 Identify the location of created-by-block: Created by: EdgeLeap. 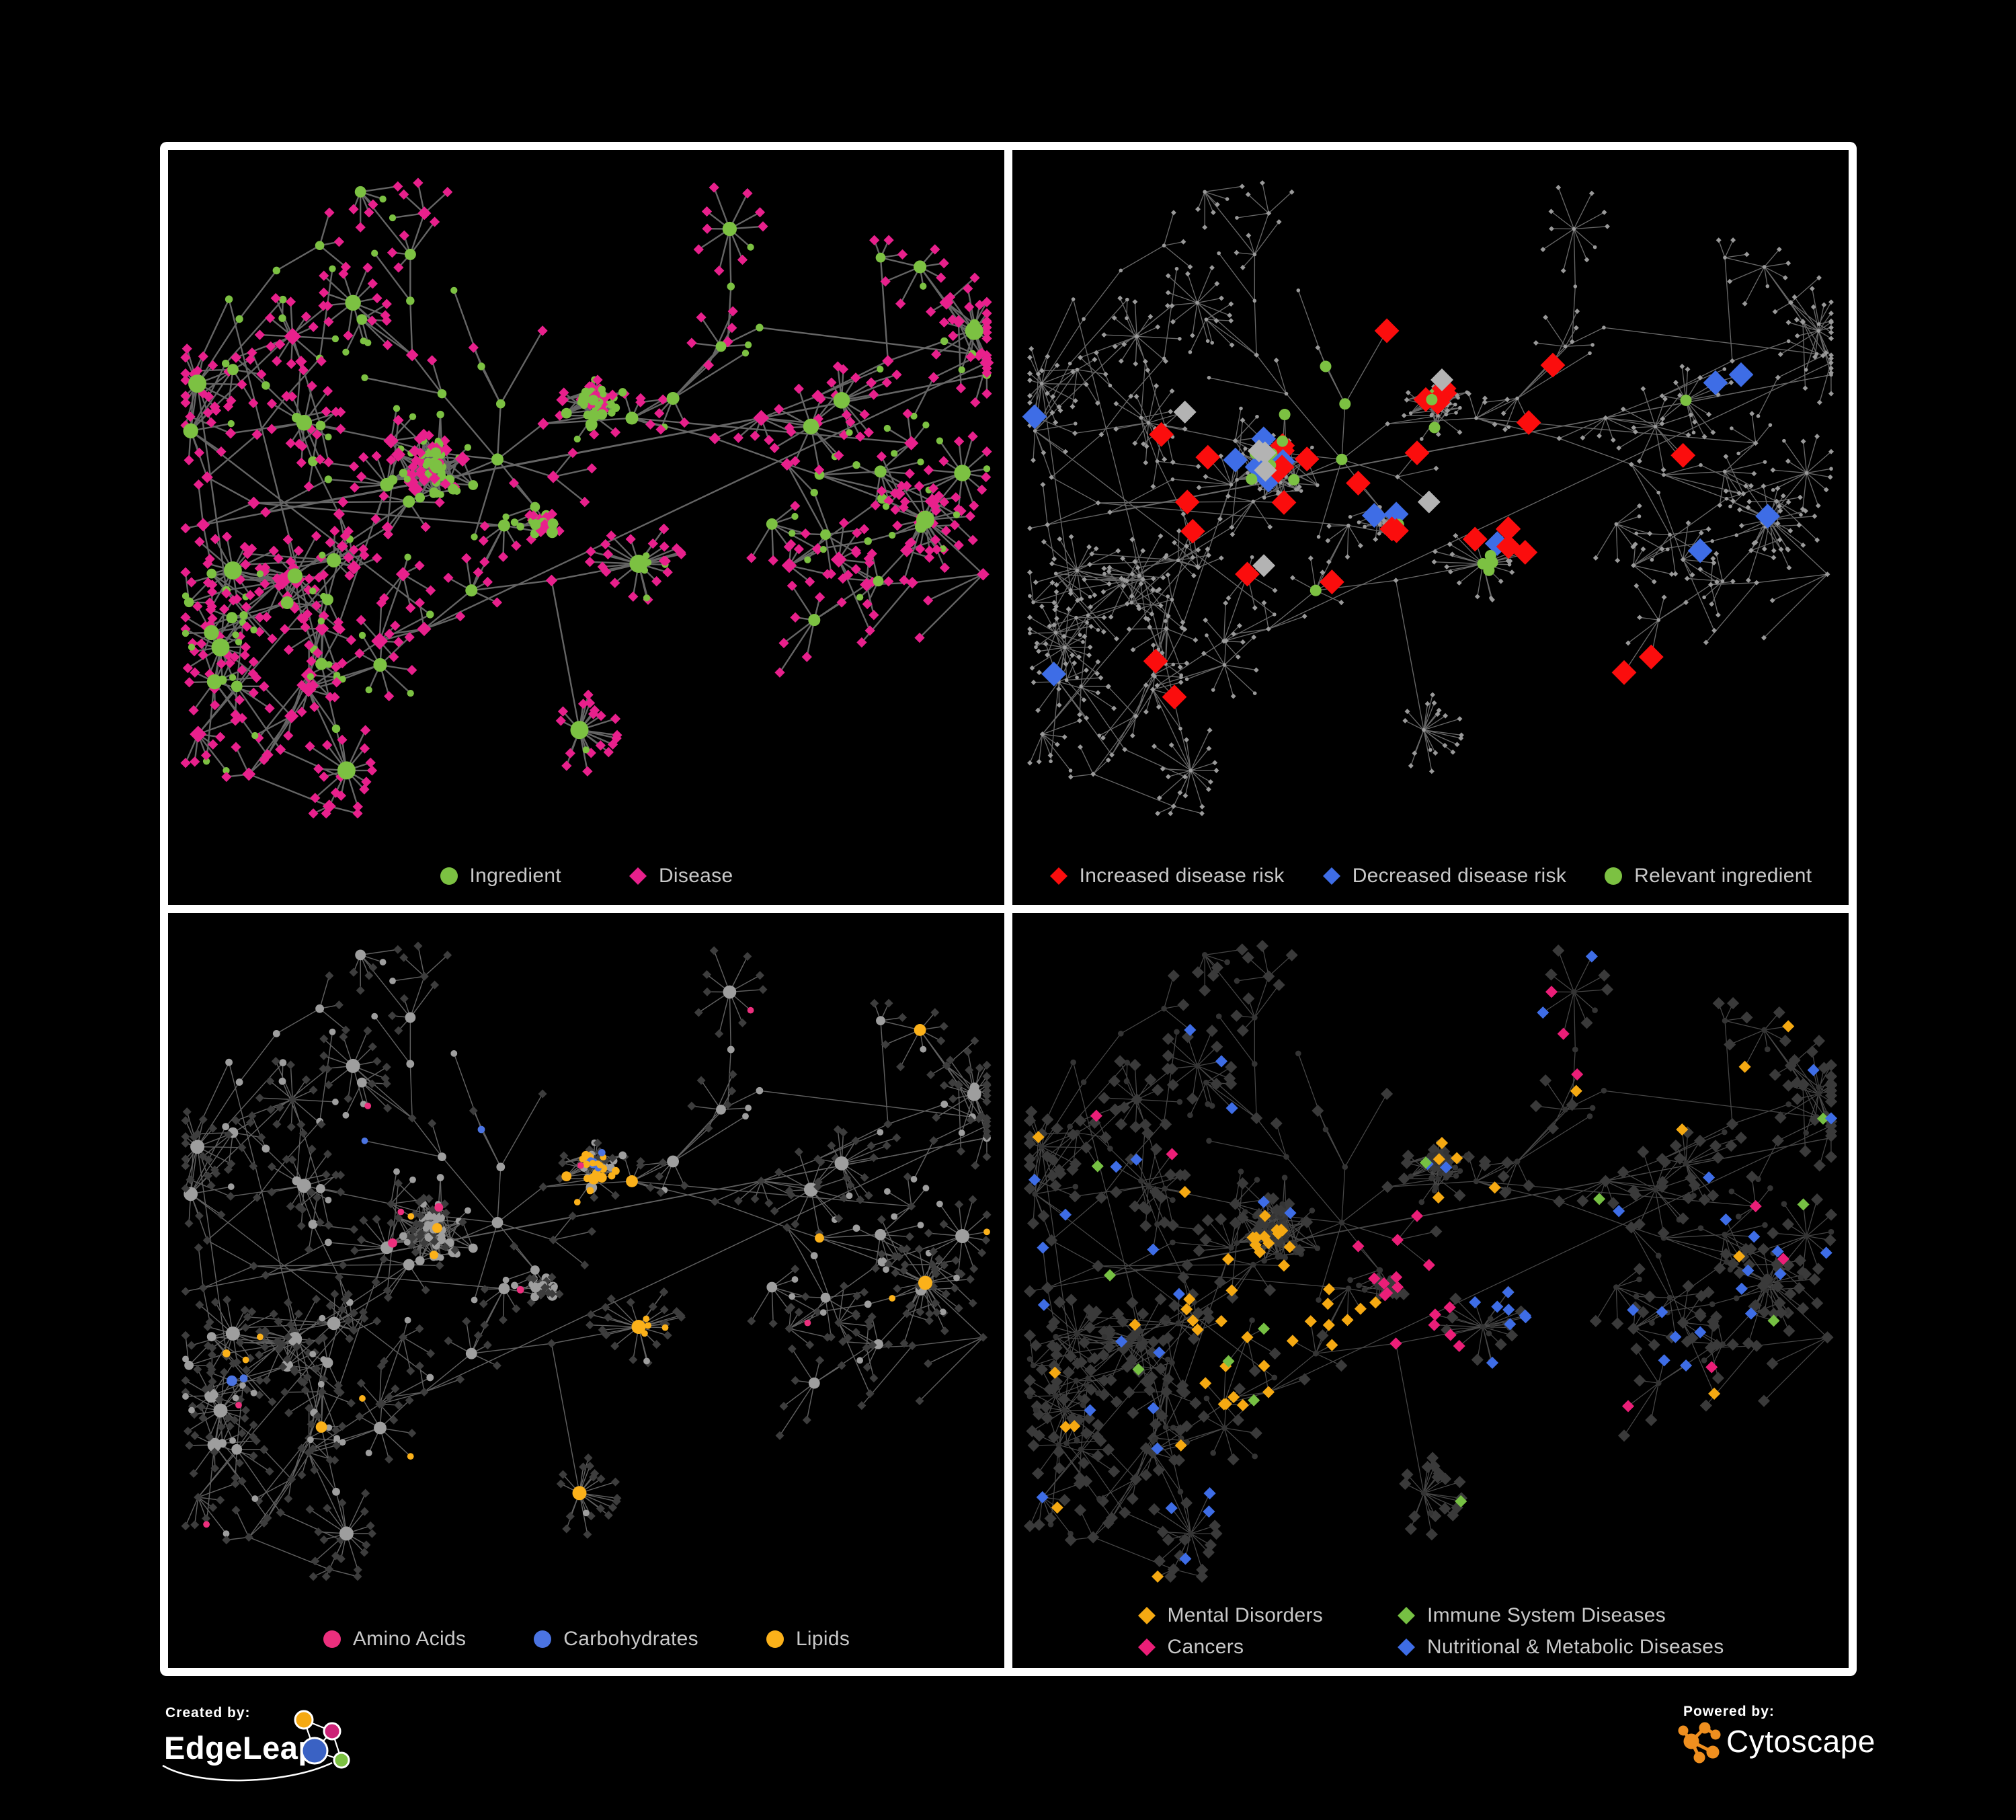
(273, 1745).